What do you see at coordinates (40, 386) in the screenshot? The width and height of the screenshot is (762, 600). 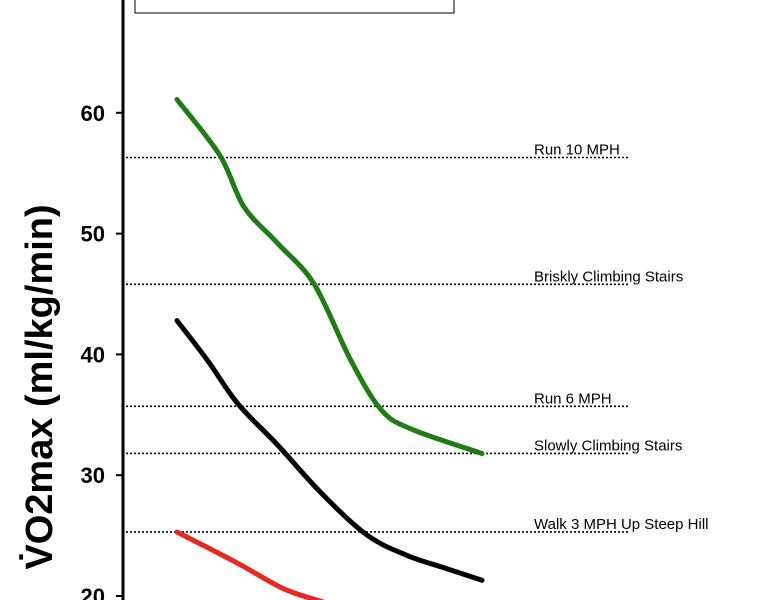 I see `y-axis-label: V̇O2max (ml/kg/min)` at bounding box center [40, 386].